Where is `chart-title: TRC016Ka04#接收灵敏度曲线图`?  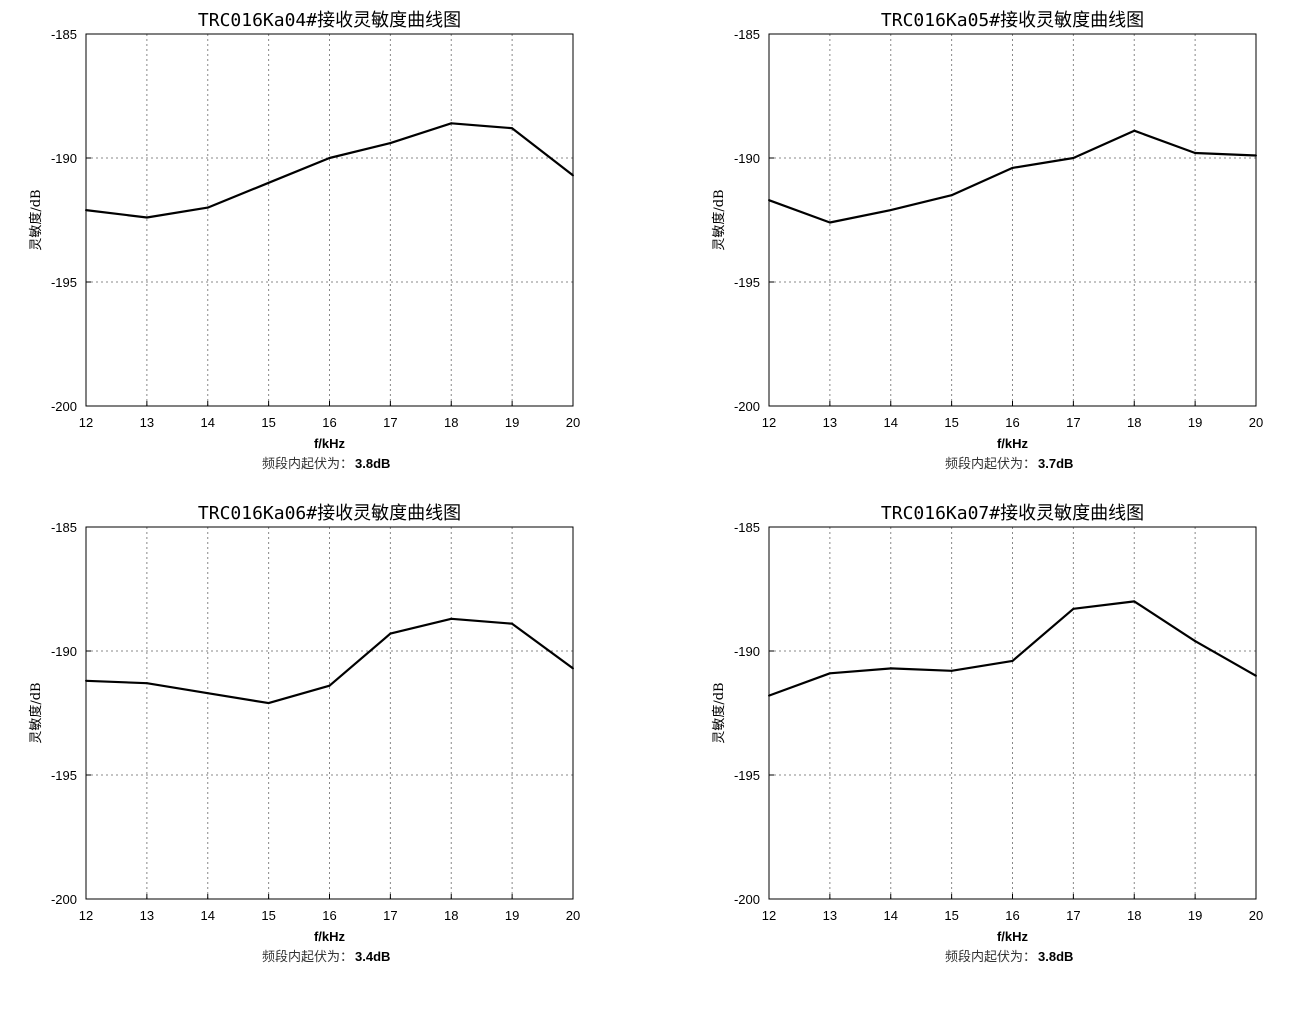 chart-title: TRC016Ka04#接收灵敏度曲线图 is located at coordinates (329, 20).